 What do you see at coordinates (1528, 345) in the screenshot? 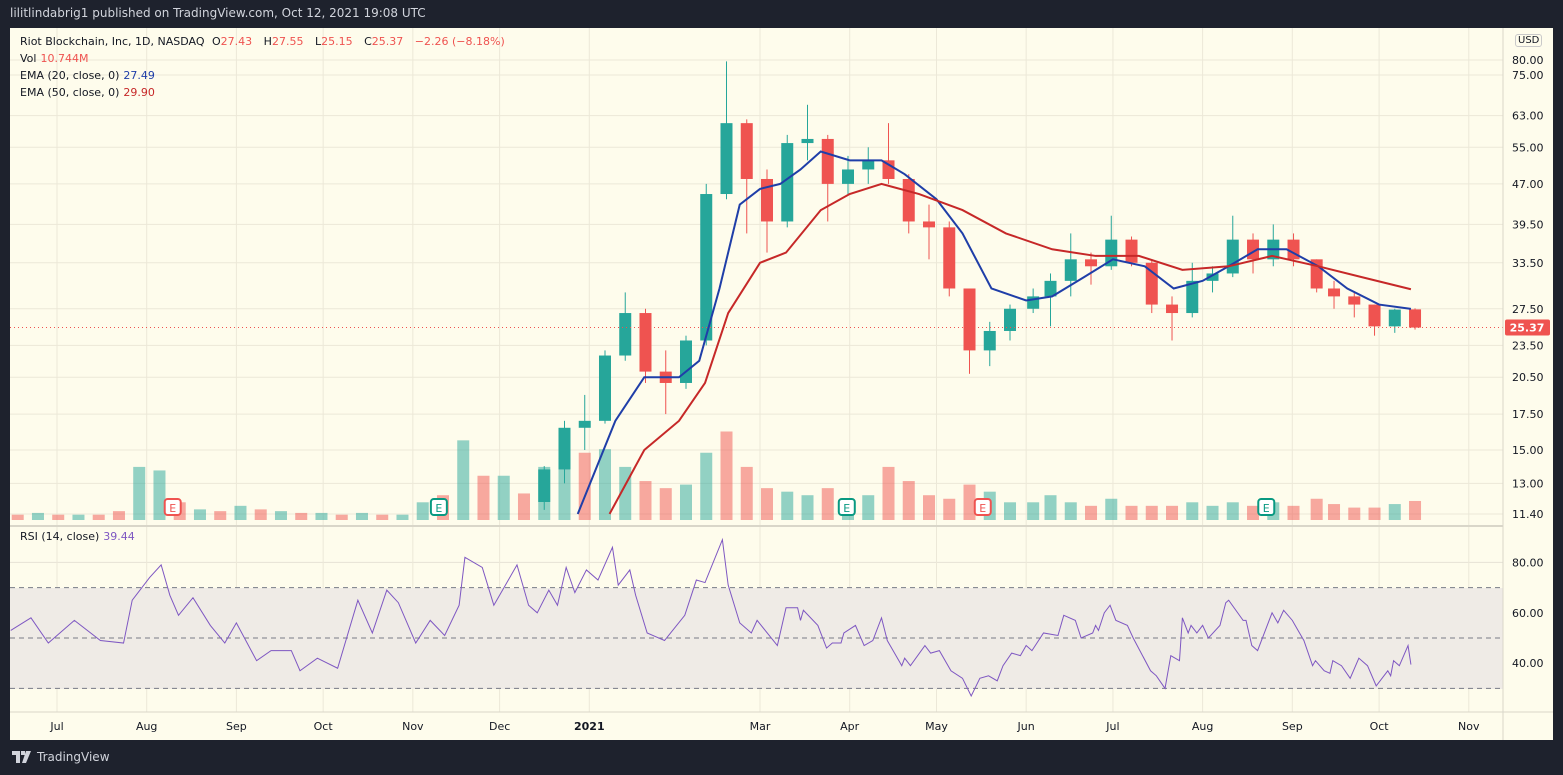
I see `price-tick-label: 23.50` at bounding box center [1528, 345].